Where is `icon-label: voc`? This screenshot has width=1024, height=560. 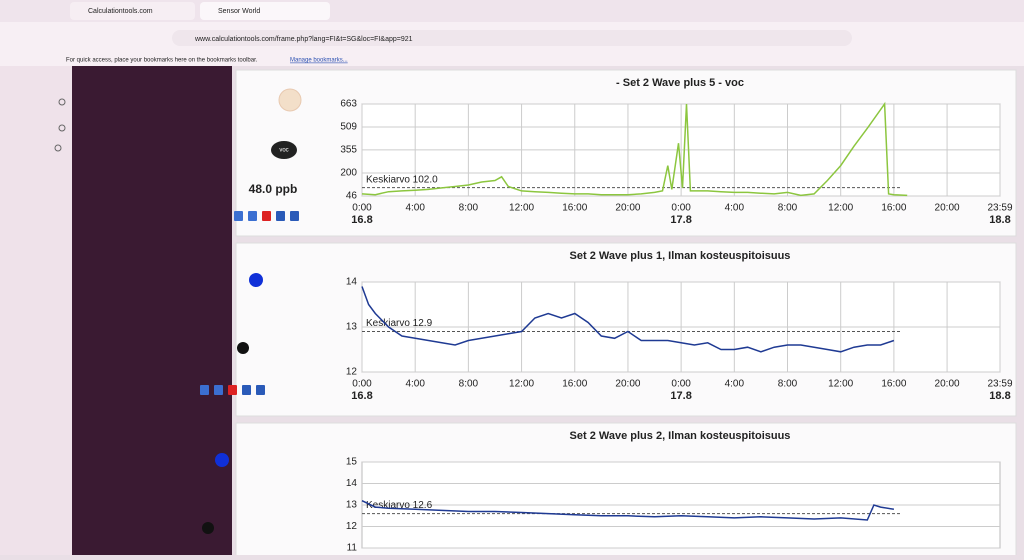 icon-label: voc is located at coordinates (283, 151).